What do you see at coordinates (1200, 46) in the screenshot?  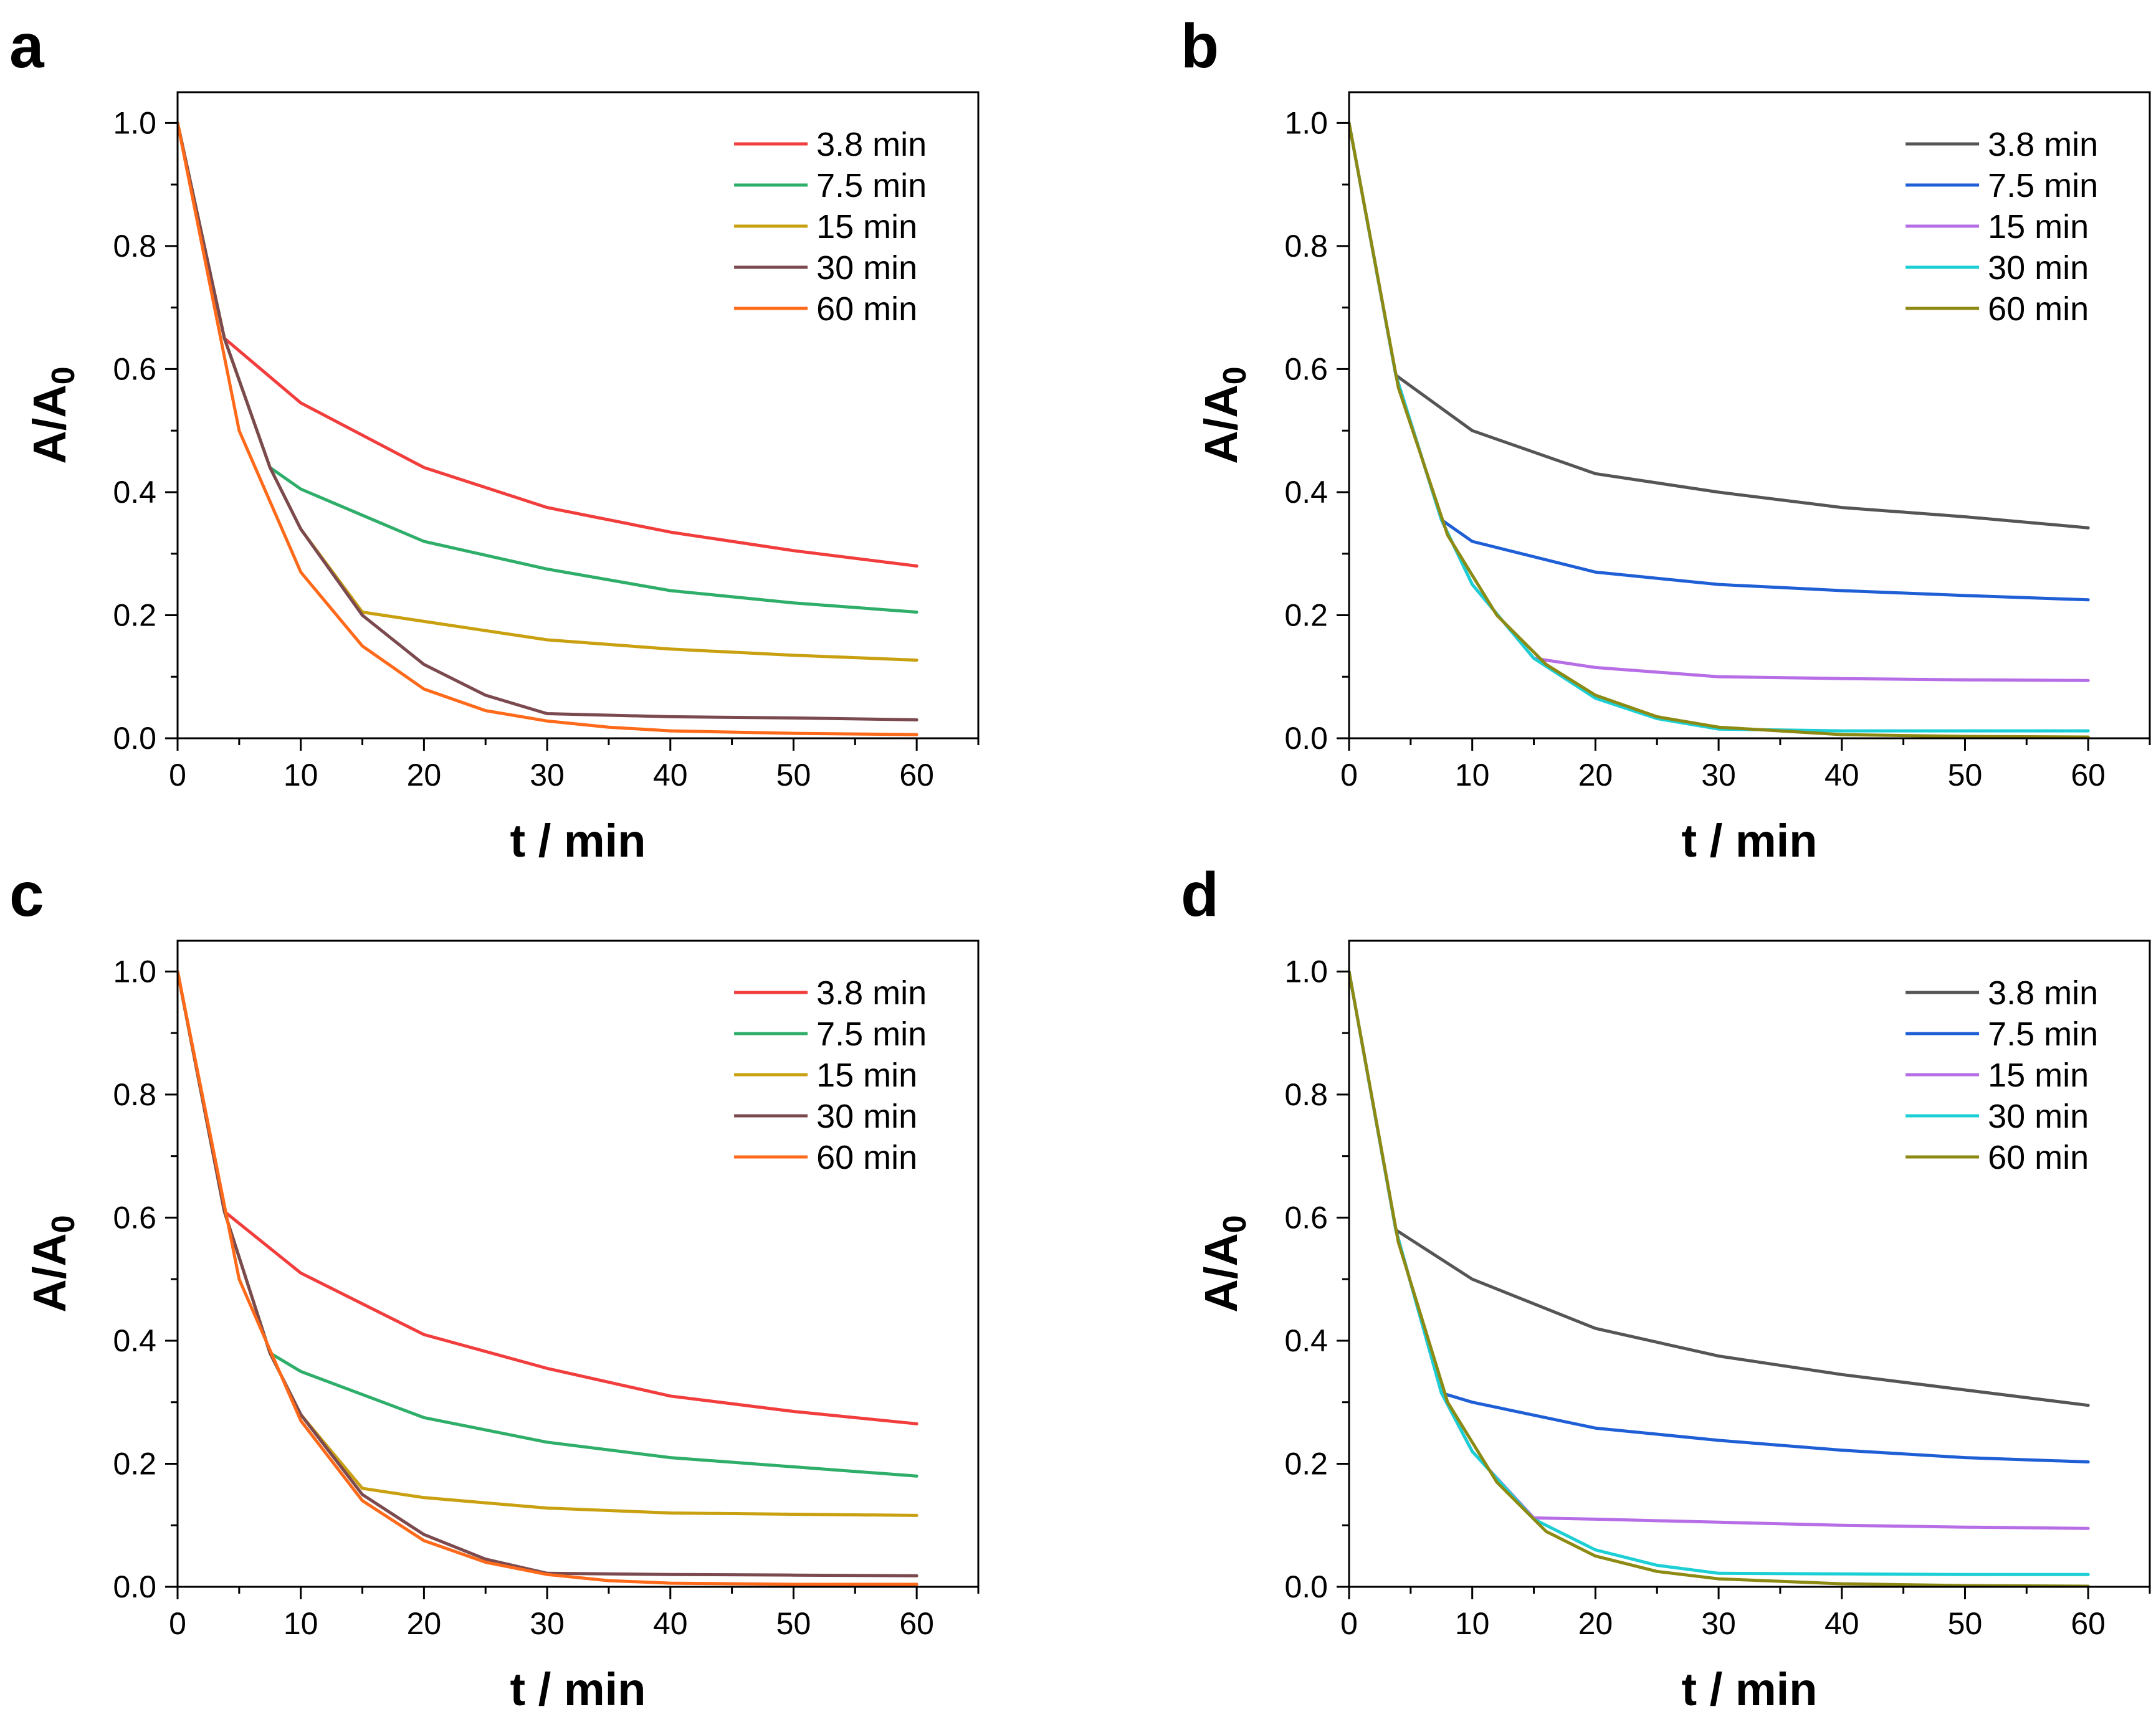 I see `panel-letter: b` at bounding box center [1200, 46].